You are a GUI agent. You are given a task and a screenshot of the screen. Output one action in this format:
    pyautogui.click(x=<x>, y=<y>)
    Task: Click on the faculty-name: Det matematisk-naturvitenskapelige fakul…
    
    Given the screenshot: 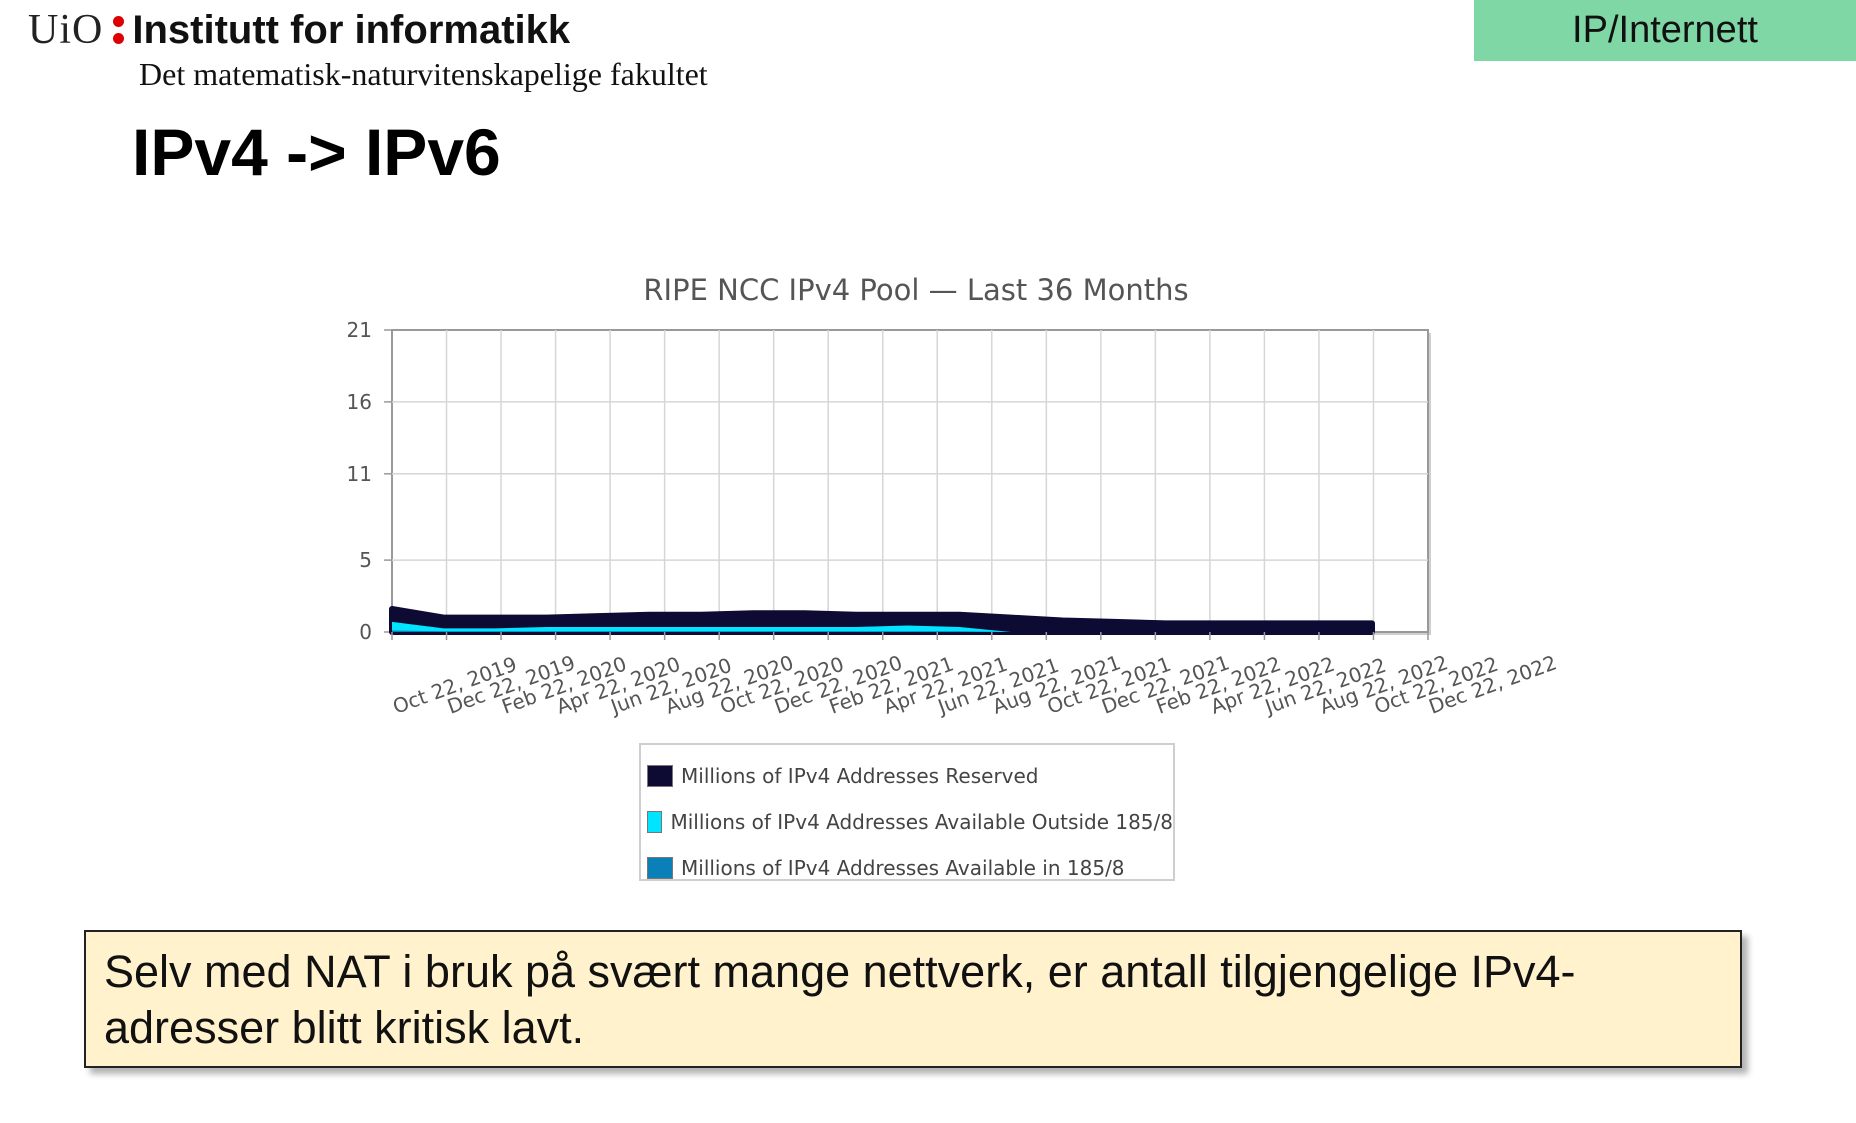 What is the action you would take?
    pyautogui.click(x=423, y=74)
    